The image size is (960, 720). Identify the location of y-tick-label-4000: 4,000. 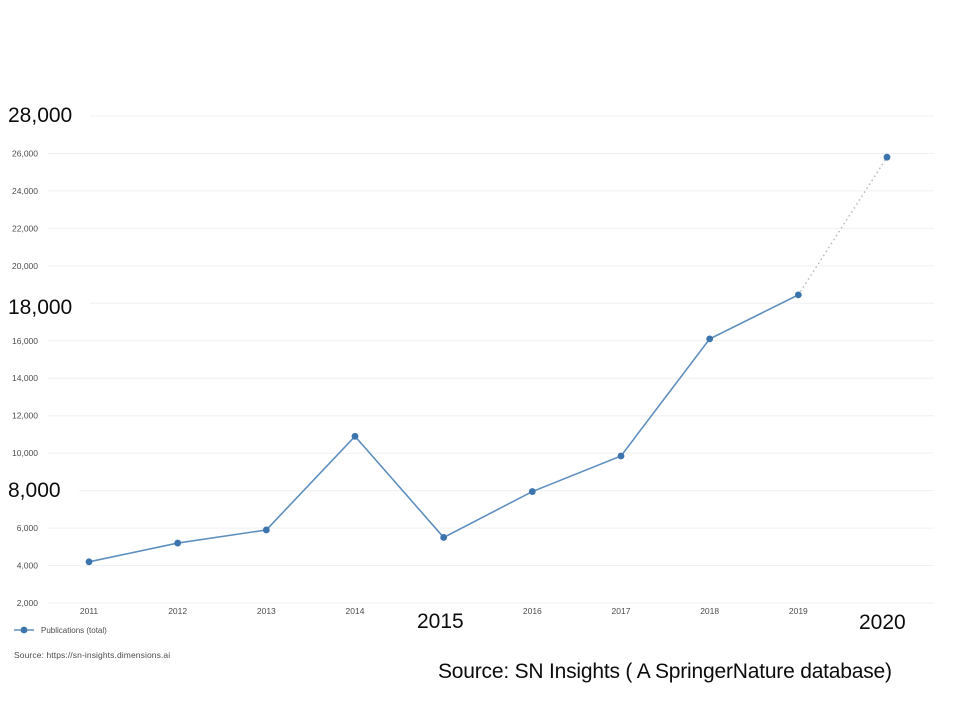
(28, 566).